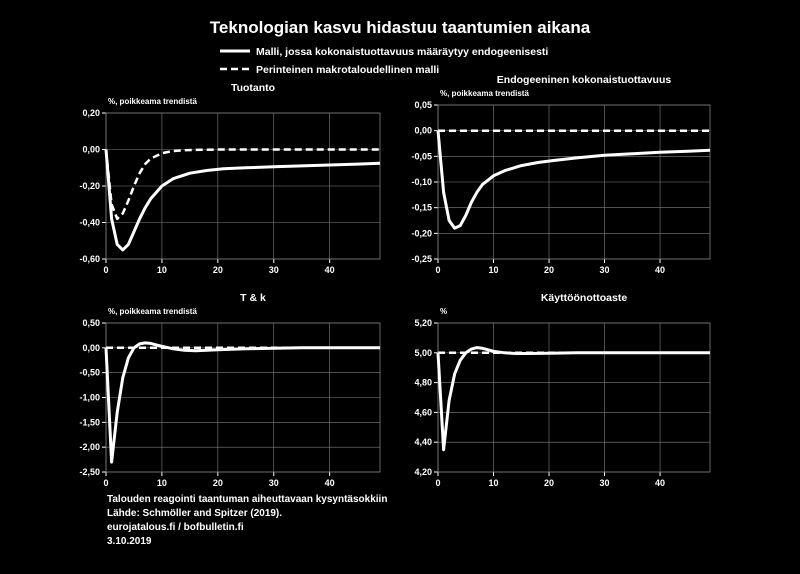 The image size is (800, 574). I want to click on panel-title: Endogeeninen kokonaistuottavuus, so click(584, 80).